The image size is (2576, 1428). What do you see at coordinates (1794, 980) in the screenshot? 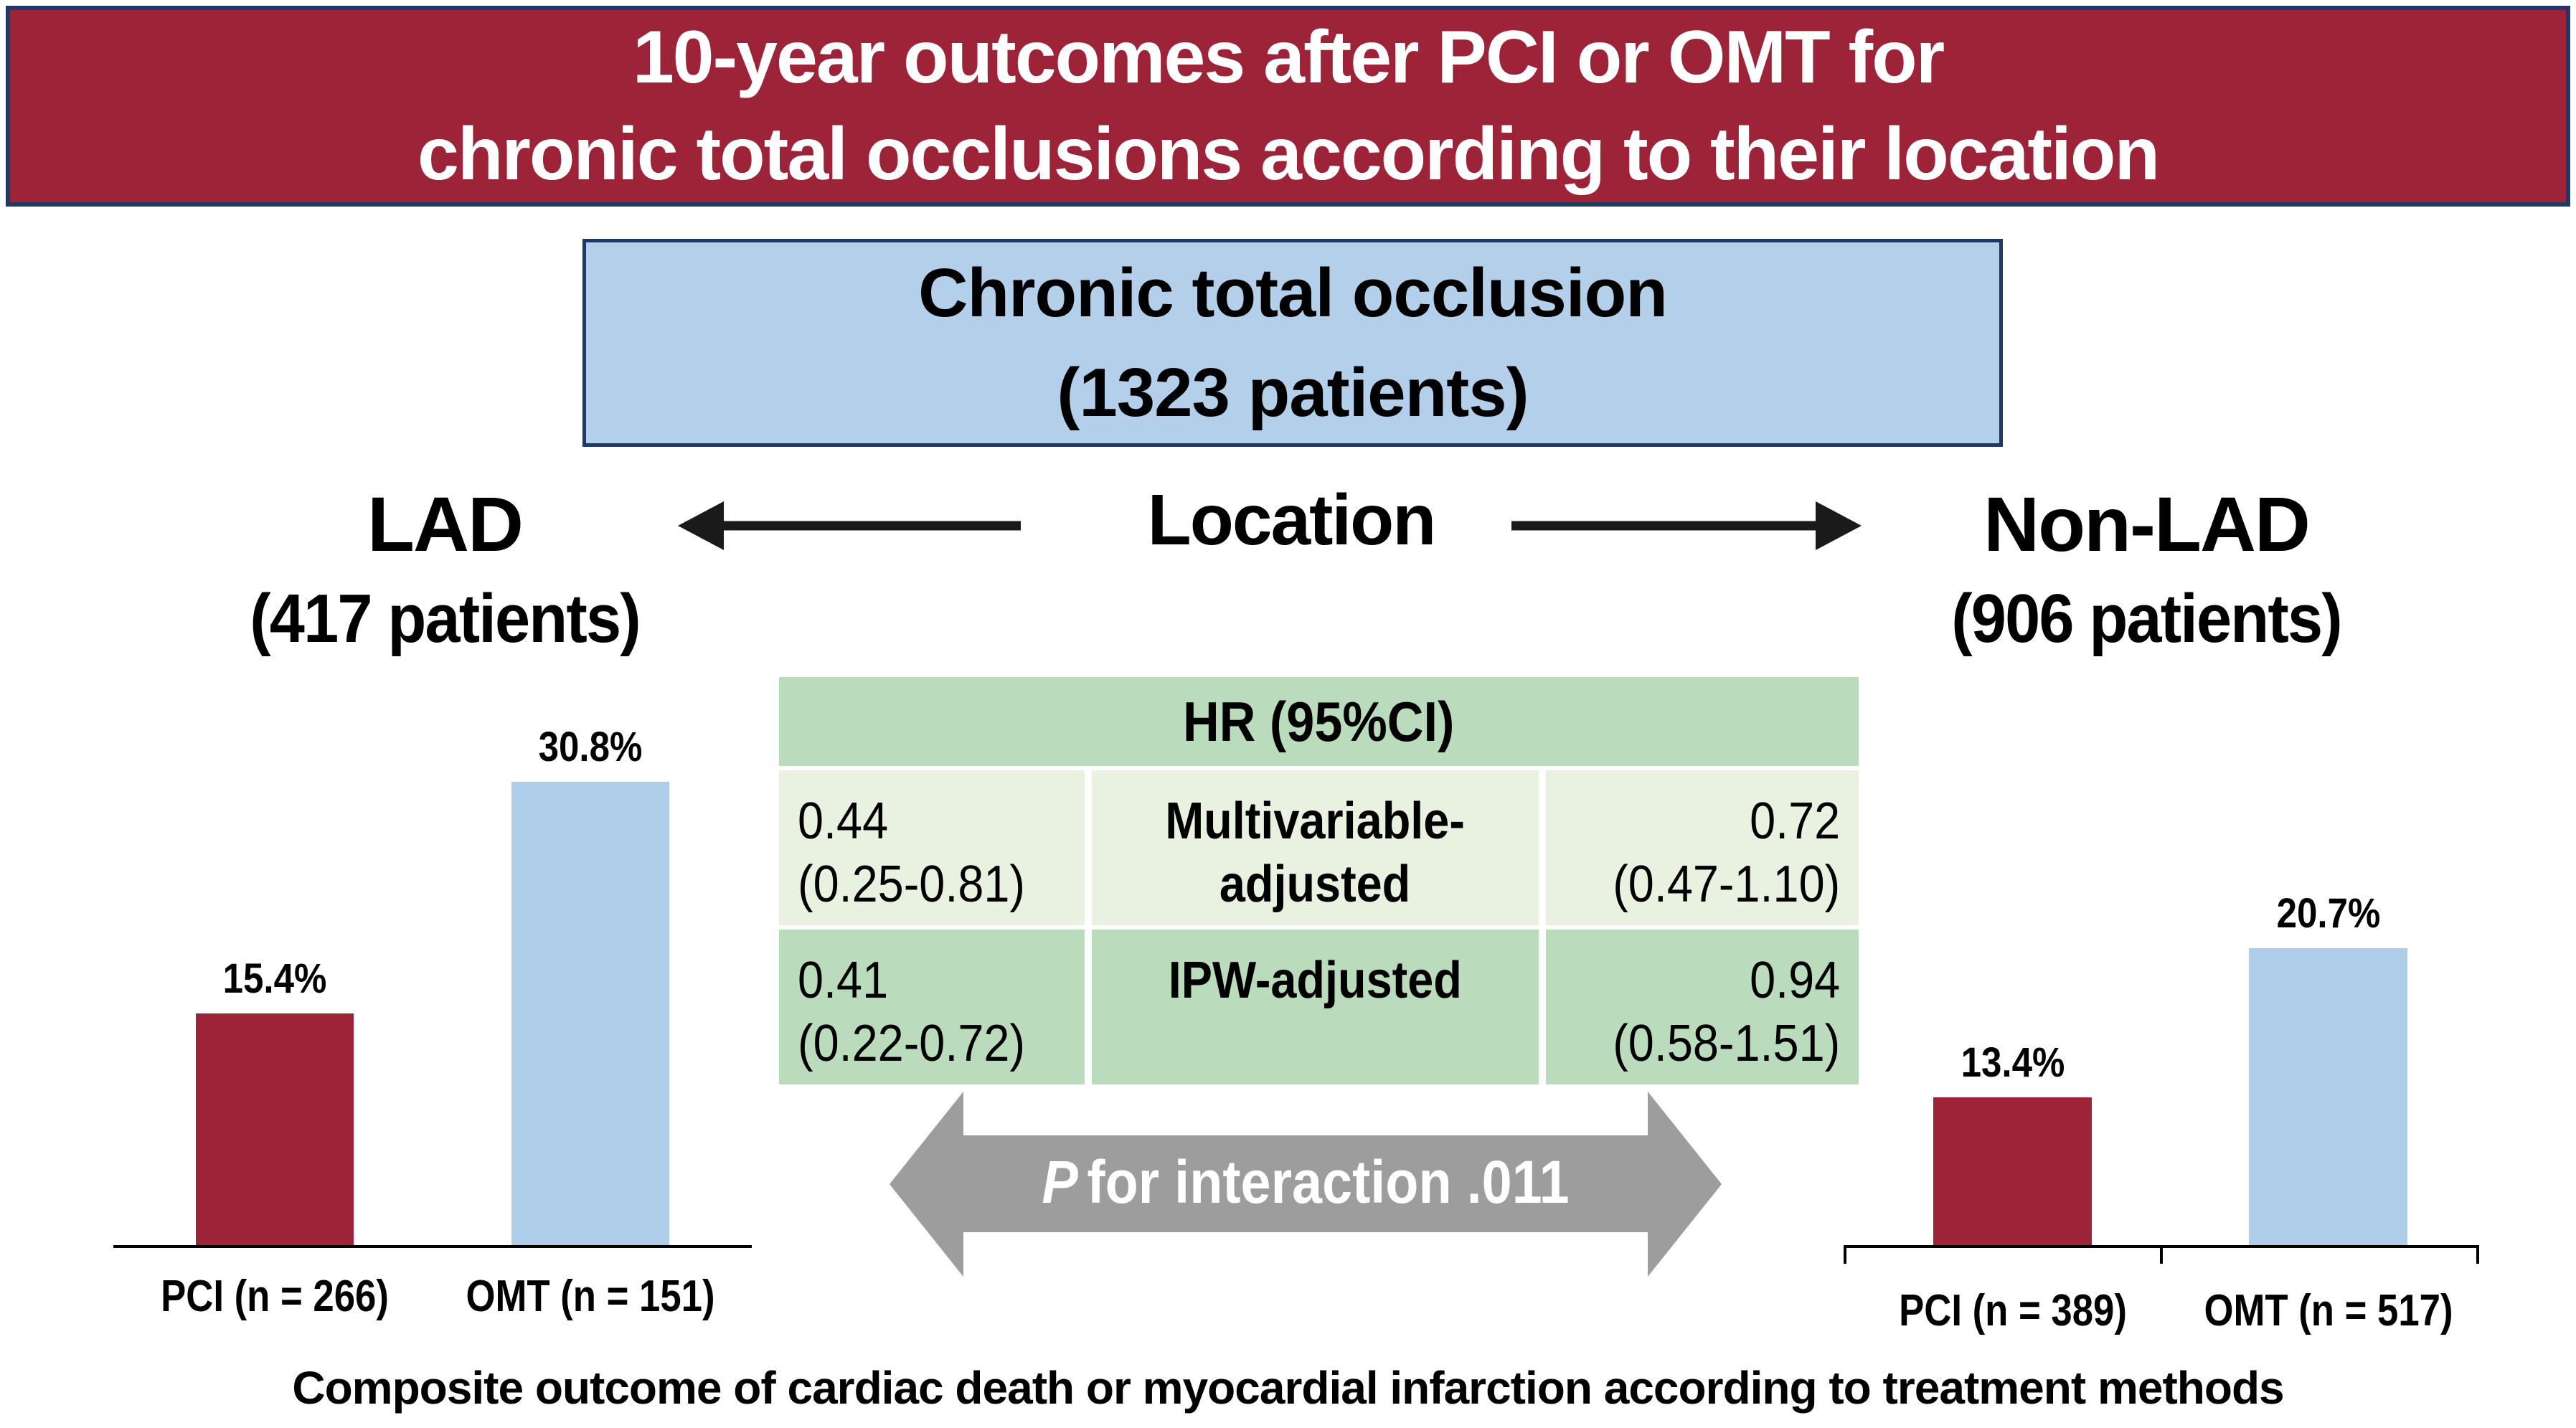
I see `hr-value: 0.94` at bounding box center [1794, 980].